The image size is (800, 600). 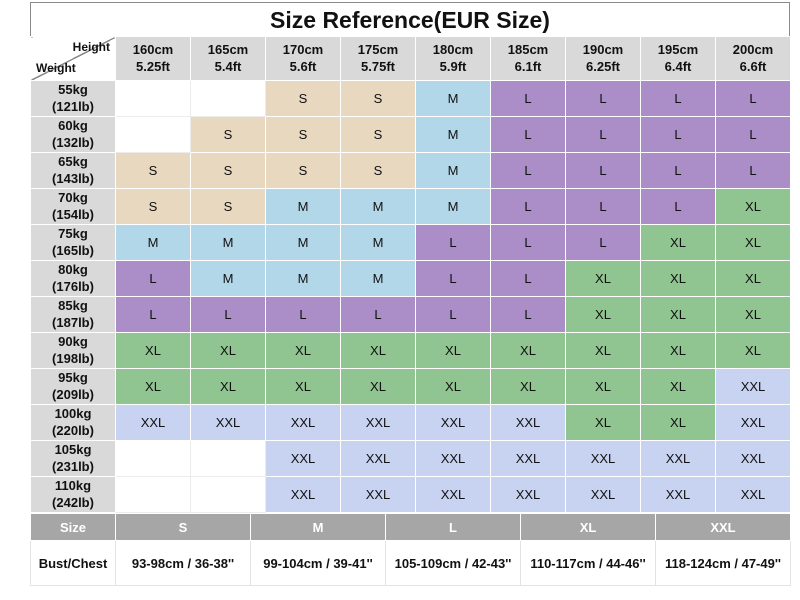 I want to click on weight-row: 95kg (209lb) XL XL XL XL XL XL XL XL XXL, so click(x=410, y=386).